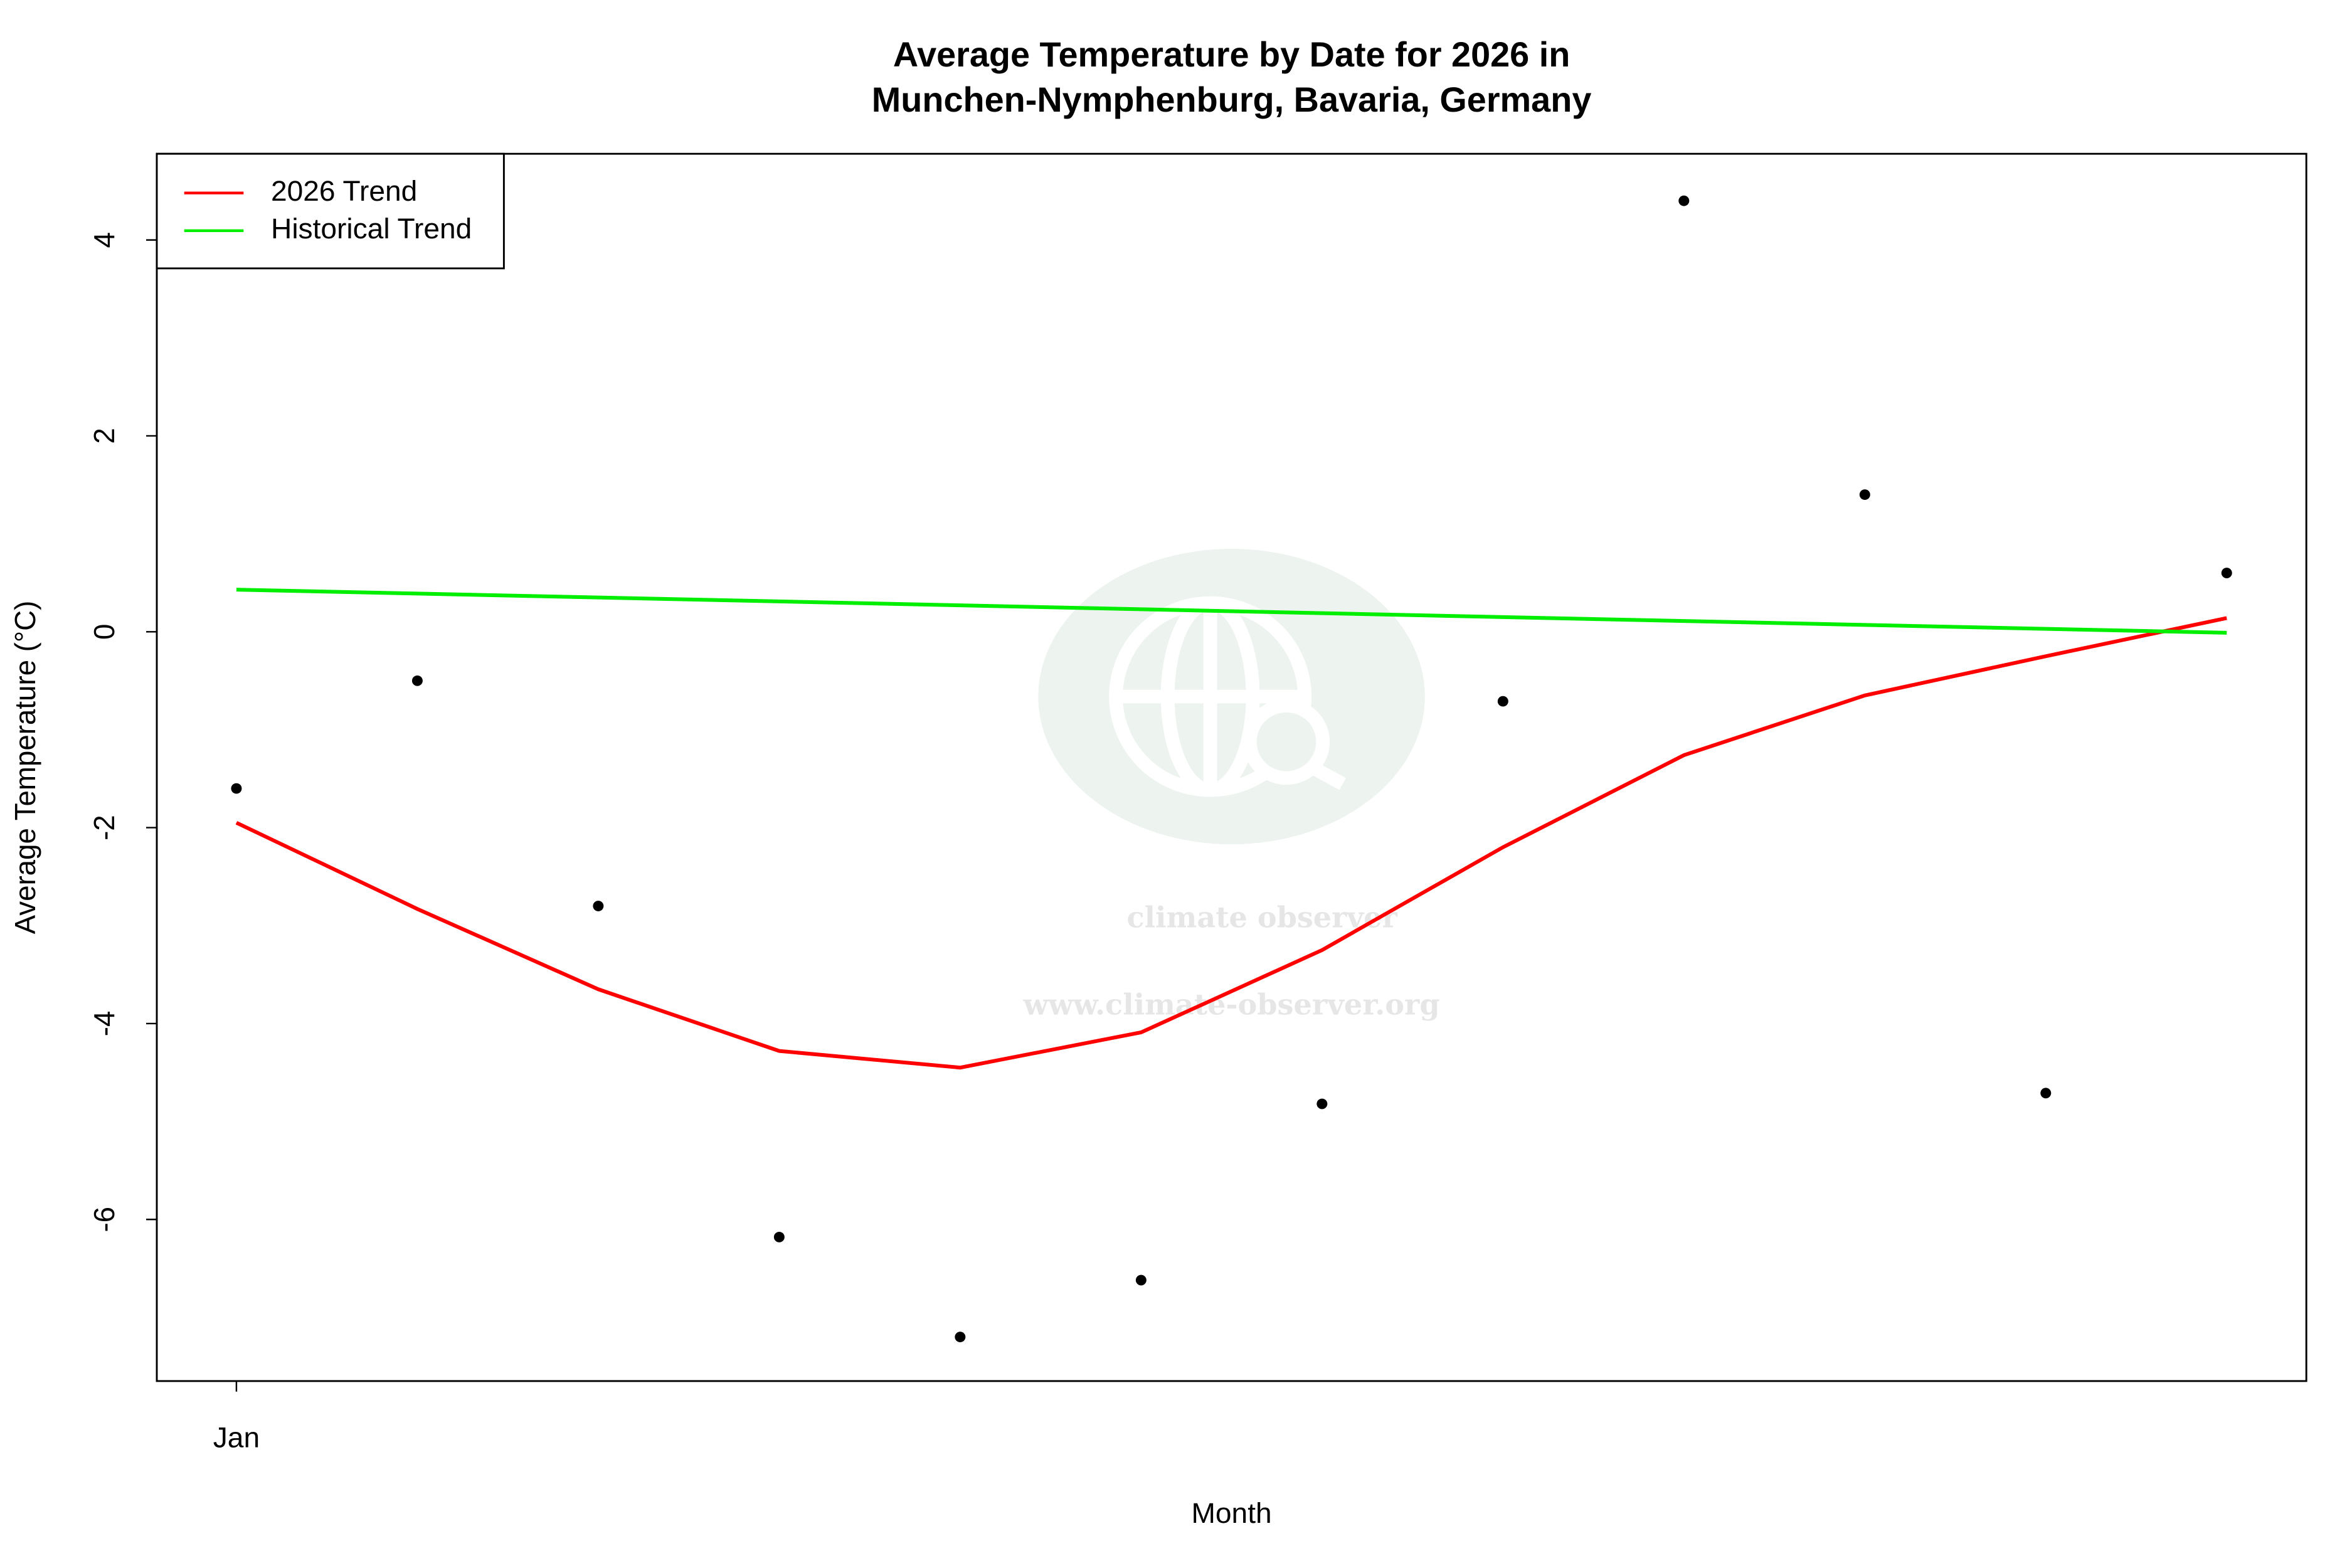 The height and width of the screenshot is (1568, 2352). I want to click on legend-box, so click(330, 211).